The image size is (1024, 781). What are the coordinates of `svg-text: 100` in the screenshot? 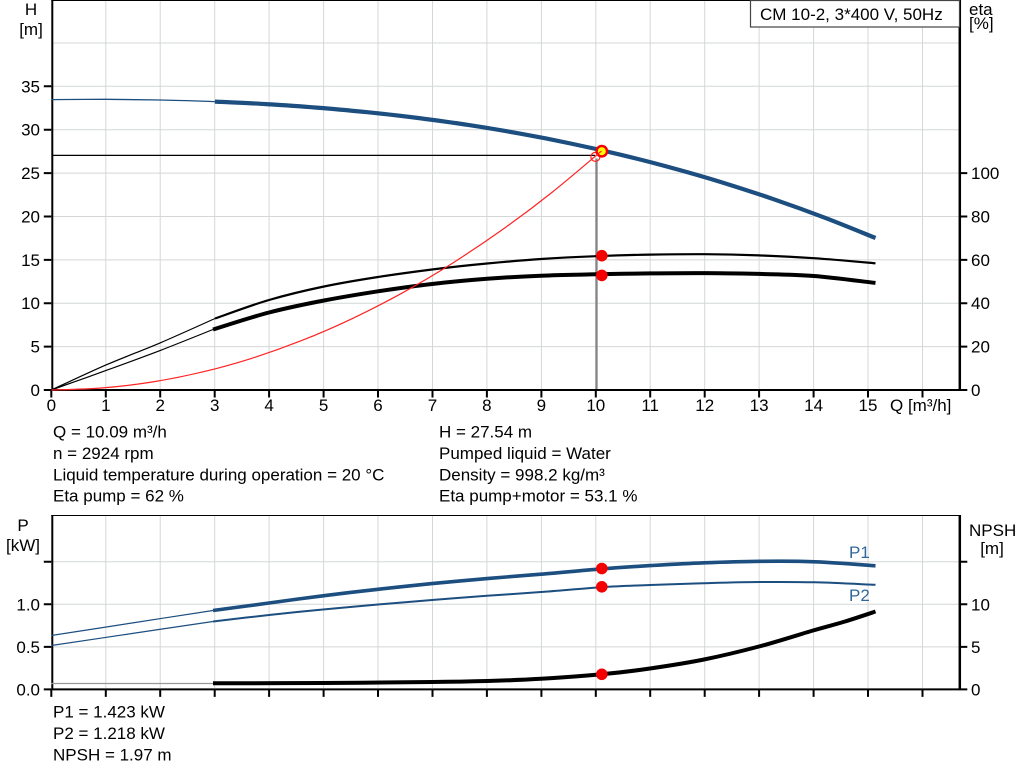 It's located at (985, 173).